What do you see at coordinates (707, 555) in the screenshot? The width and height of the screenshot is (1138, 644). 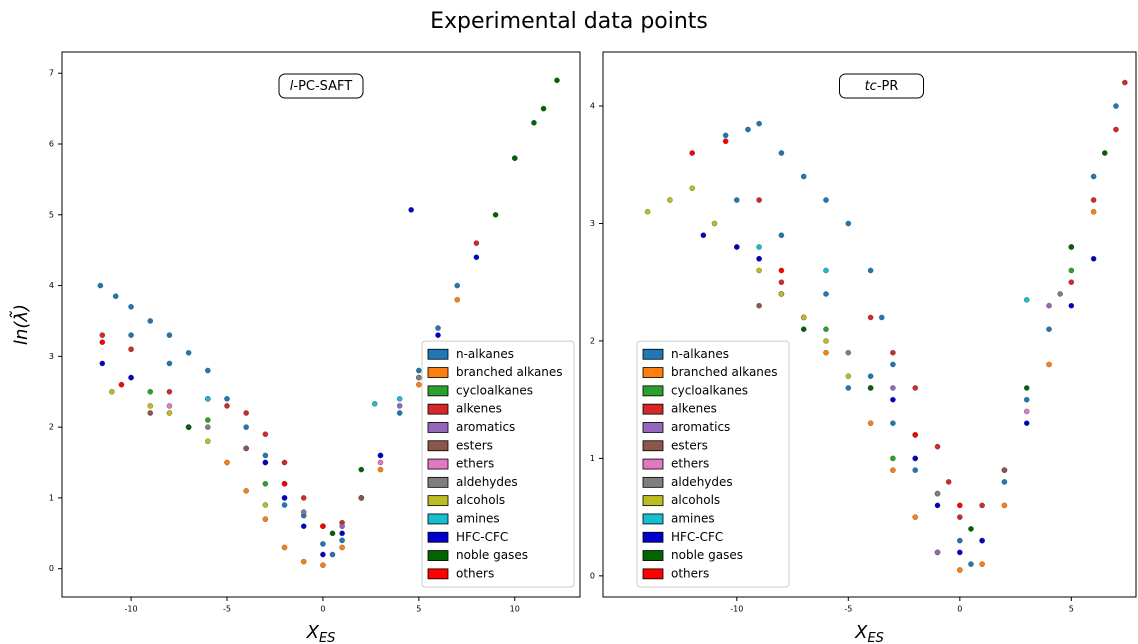 I see `legend-label: noble gases` at bounding box center [707, 555].